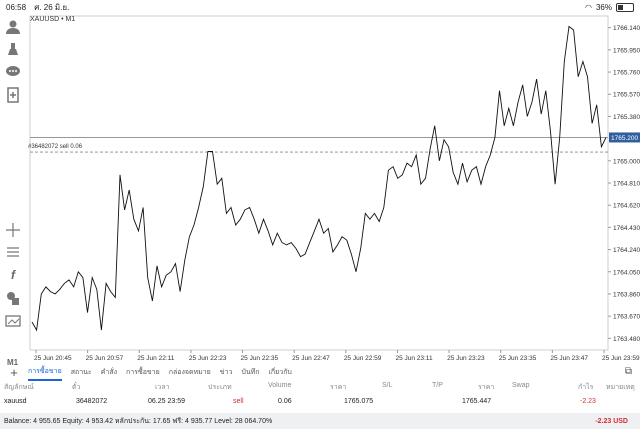  I want to click on tab-status: สถานะ, so click(81, 372).